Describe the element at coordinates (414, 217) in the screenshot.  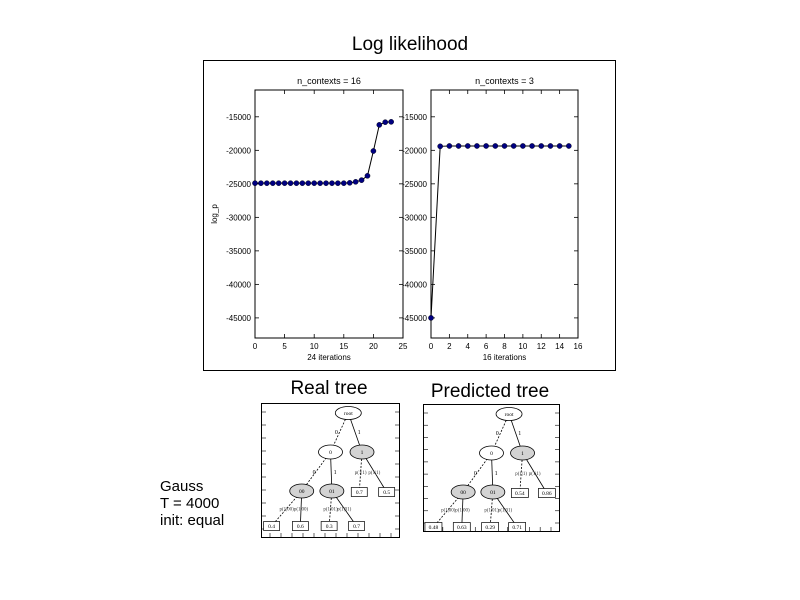
I see `y-tick-label: -30000` at that location.